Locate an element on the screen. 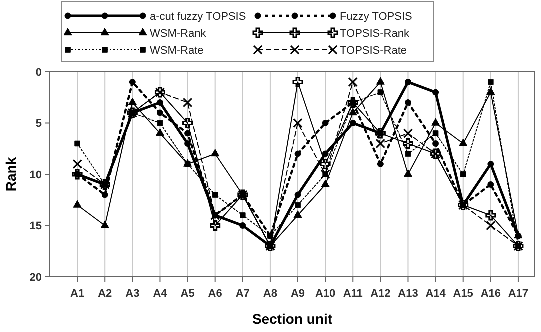 The height and width of the screenshot is (332, 541). legend-label: WSM-Rank is located at coordinates (178, 34).